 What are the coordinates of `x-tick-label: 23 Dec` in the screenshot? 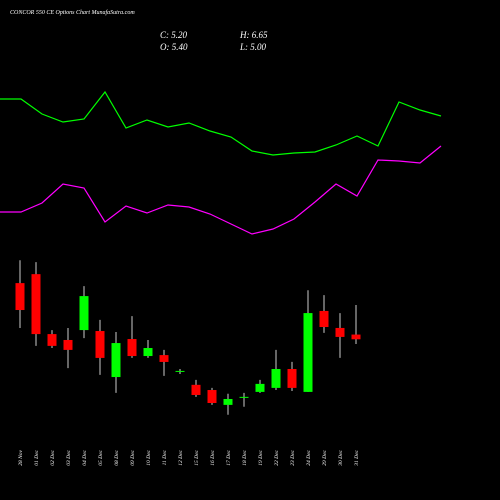 It's located at (293, 457).